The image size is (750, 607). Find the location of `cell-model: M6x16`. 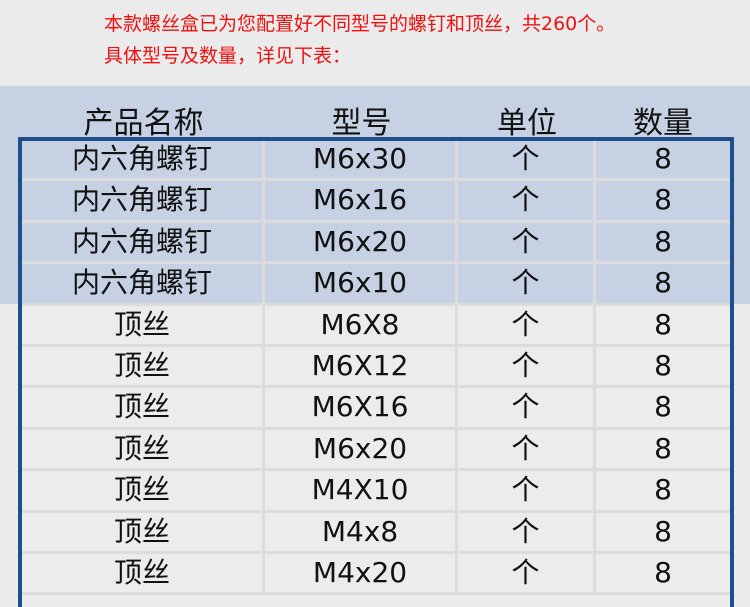

cell-model: M6x16 is located at coordinates (361, 200).